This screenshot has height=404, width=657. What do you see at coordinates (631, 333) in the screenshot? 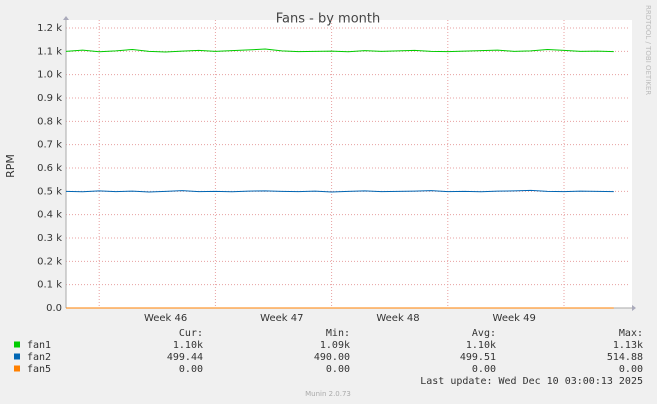
I see `summary-header: Max:` at bounding box center [631, 333].